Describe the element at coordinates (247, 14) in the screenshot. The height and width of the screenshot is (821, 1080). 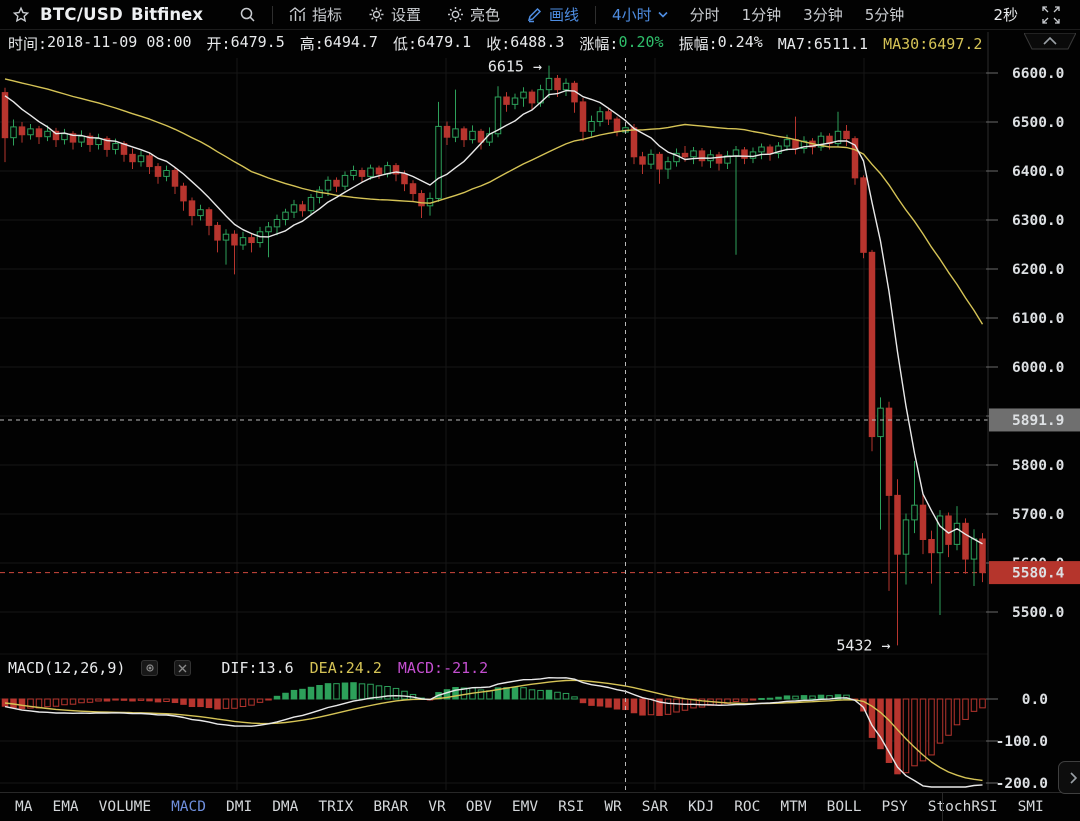
I see `search-icon` at that location.